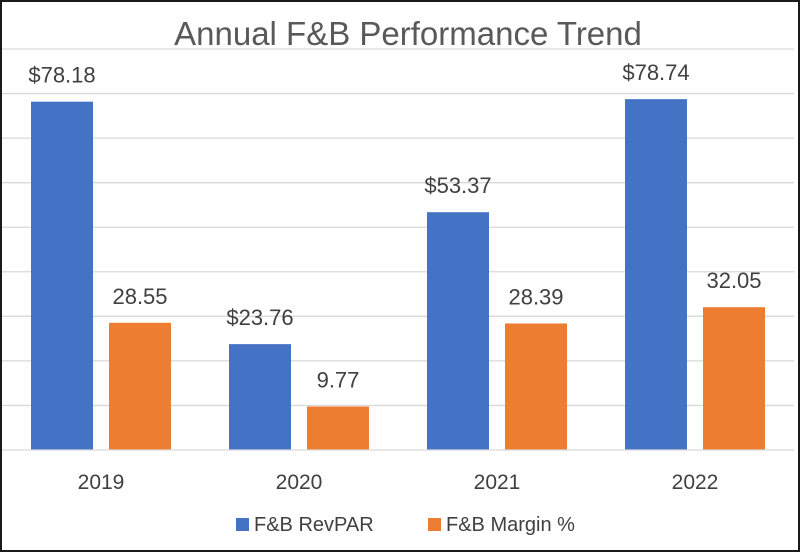  Describe the element at coordinates (536, 386) in the screenshot. I see `bar-f-b-margin--2021` at that location.